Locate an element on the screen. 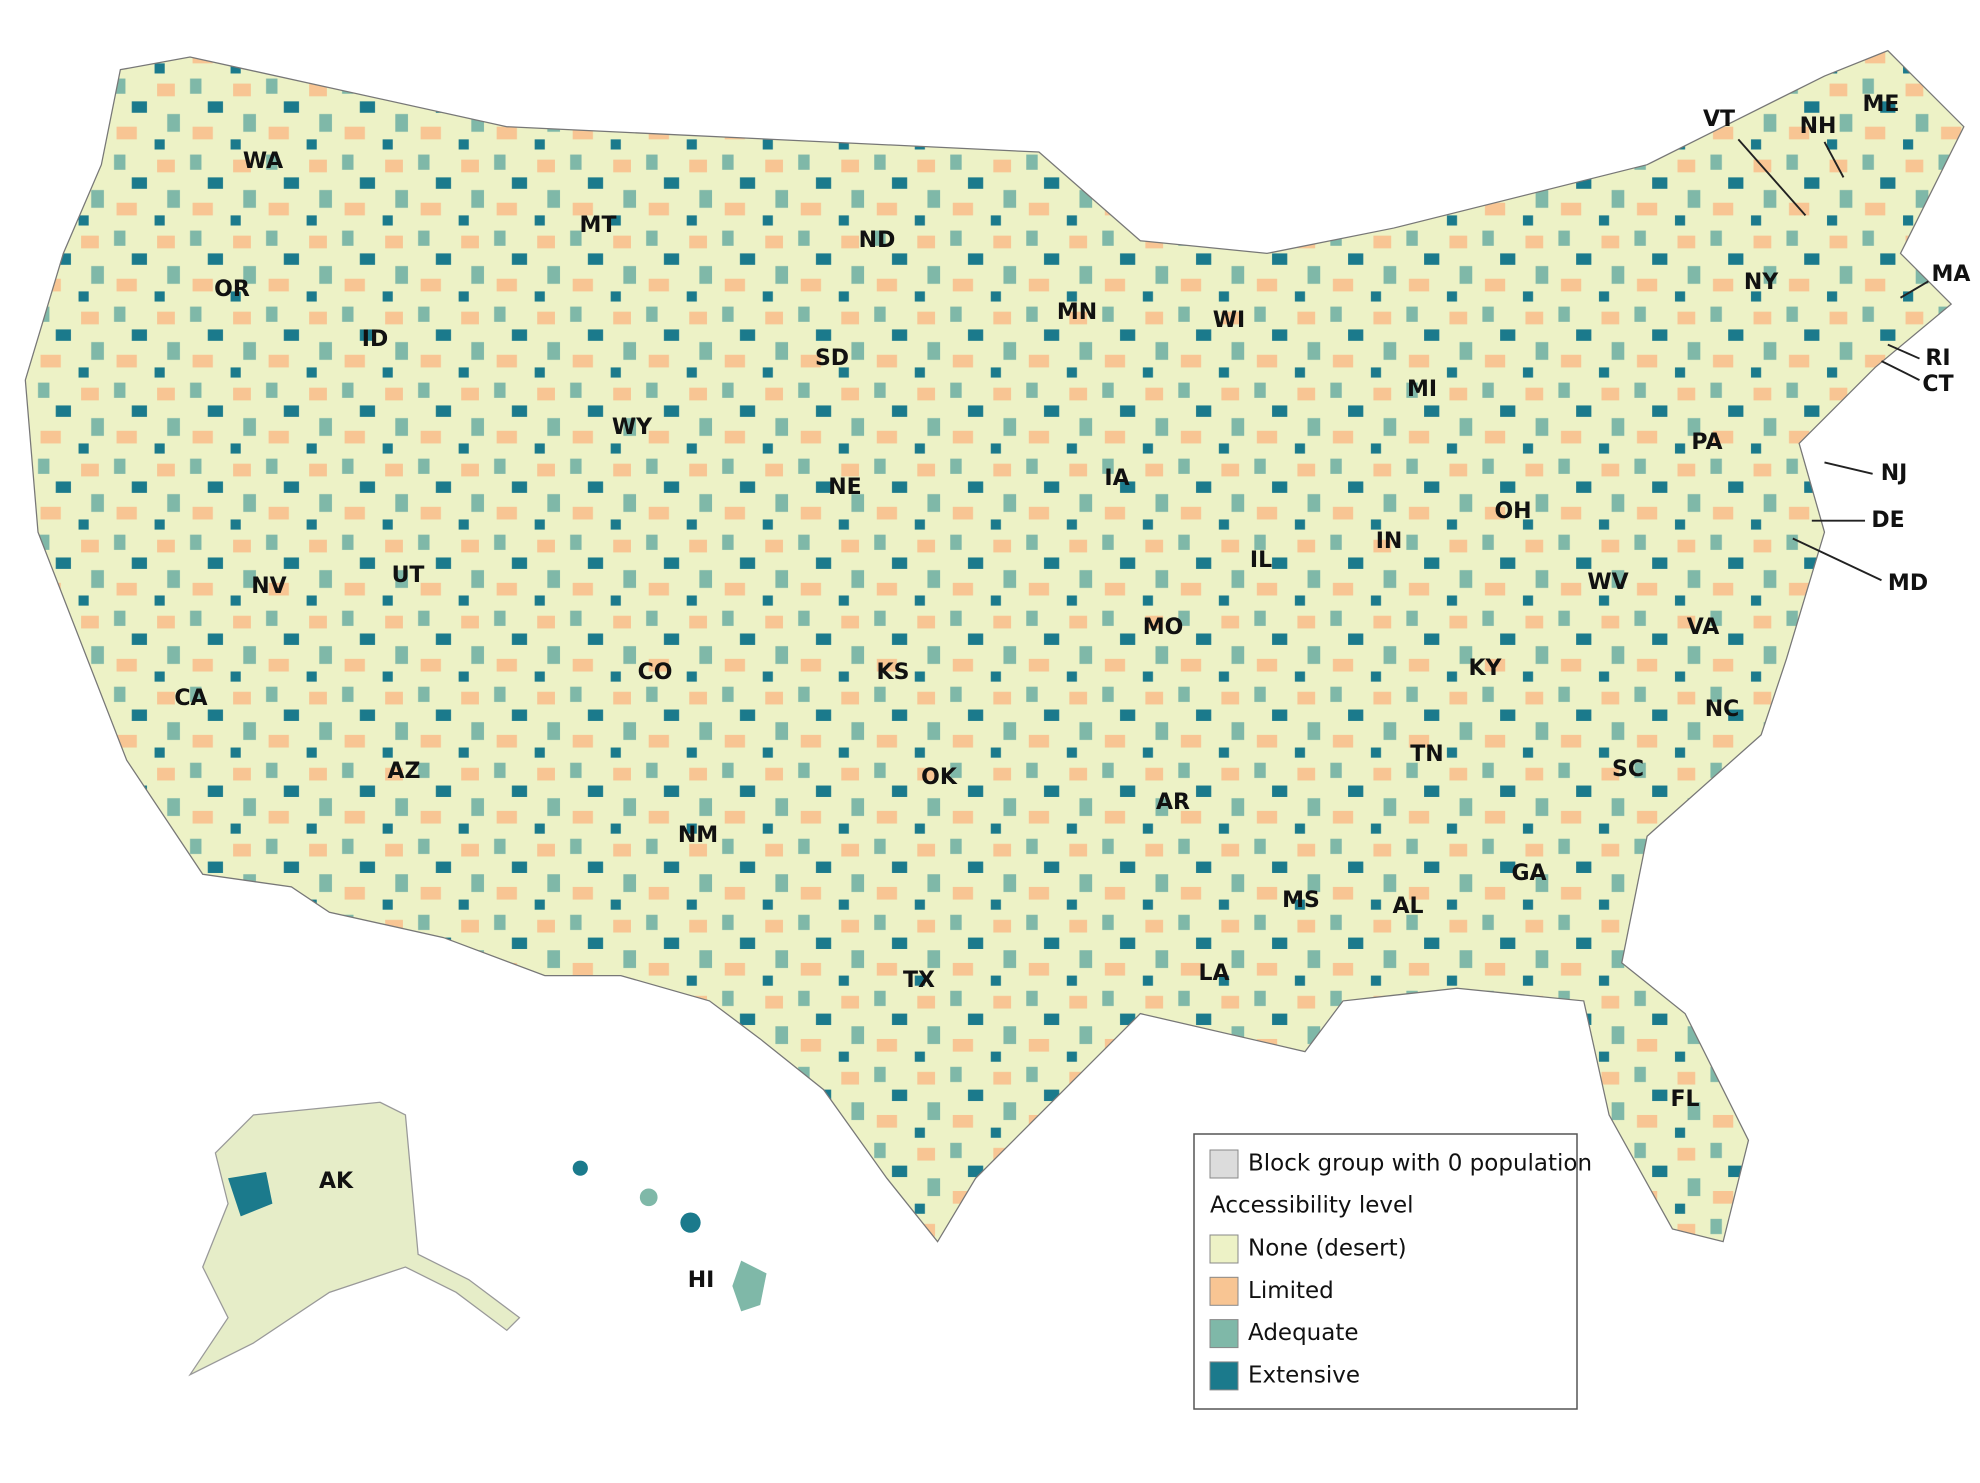 This screenshot has height=1483, width=1980. state-label: AZ is located at coordinates (404, 771).